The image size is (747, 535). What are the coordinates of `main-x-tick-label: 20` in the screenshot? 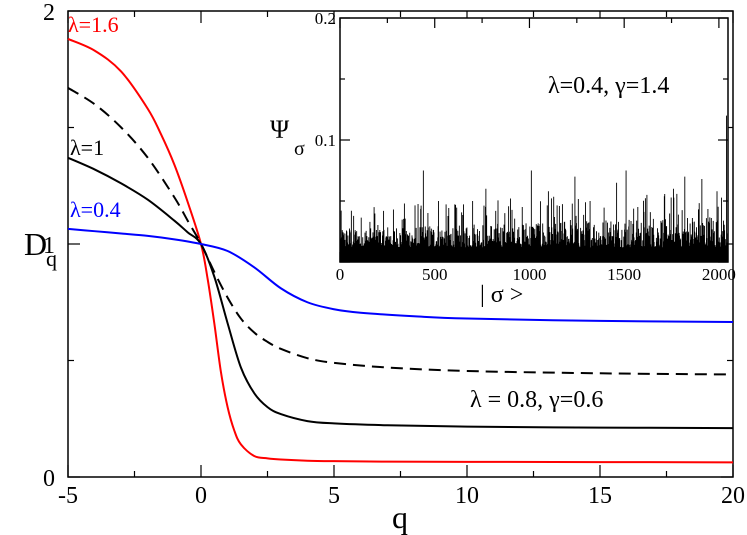 It's located at (733, 496).